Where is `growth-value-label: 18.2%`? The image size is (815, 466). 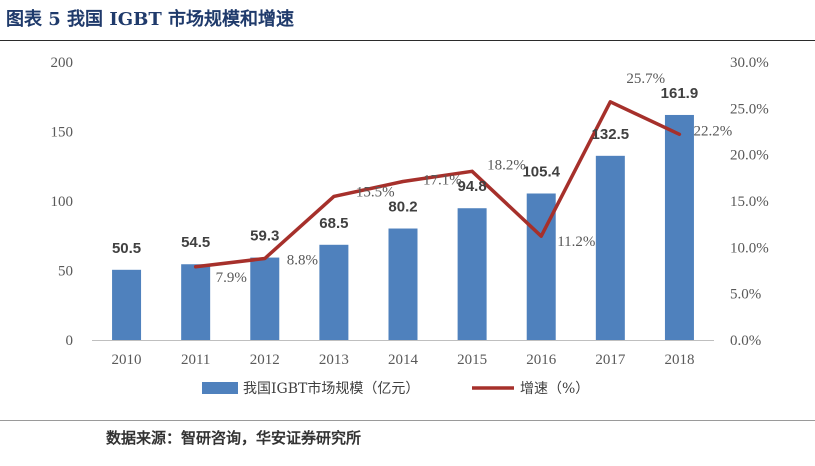
growth-value-label: 18.2% is located at coordinates (506, 165).